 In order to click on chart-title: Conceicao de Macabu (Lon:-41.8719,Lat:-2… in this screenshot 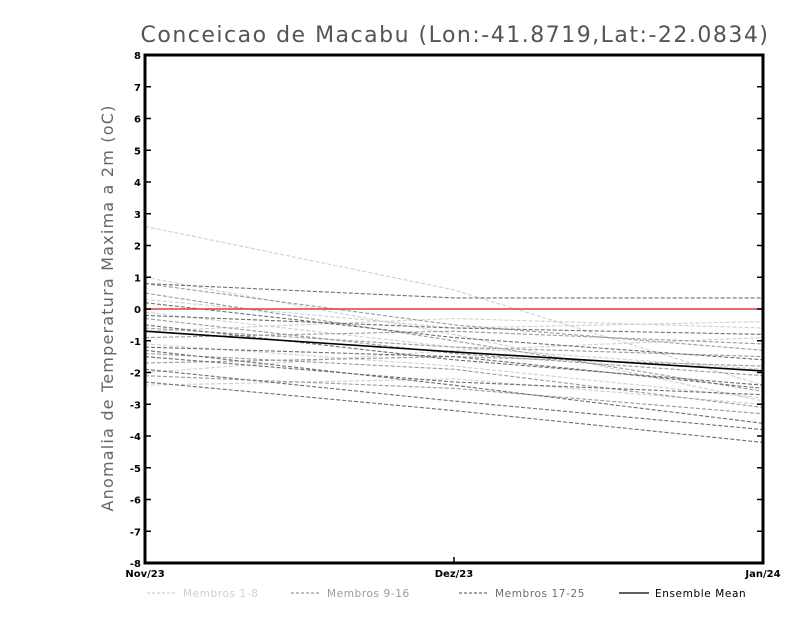, I will do `click(455, 35)`.